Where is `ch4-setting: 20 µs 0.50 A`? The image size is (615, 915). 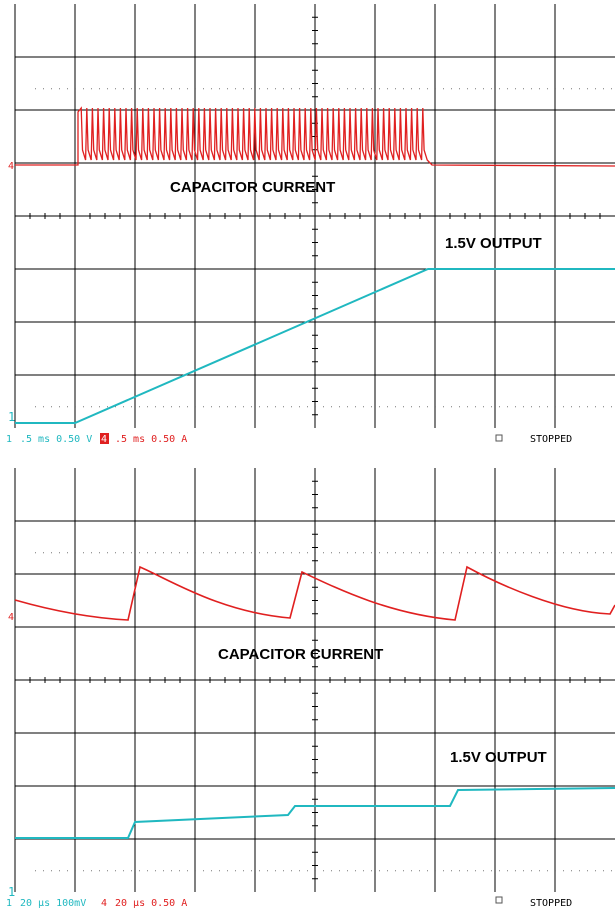
ch4-setting: 20 µs 0.50 A is located at coordinates (151, 903).